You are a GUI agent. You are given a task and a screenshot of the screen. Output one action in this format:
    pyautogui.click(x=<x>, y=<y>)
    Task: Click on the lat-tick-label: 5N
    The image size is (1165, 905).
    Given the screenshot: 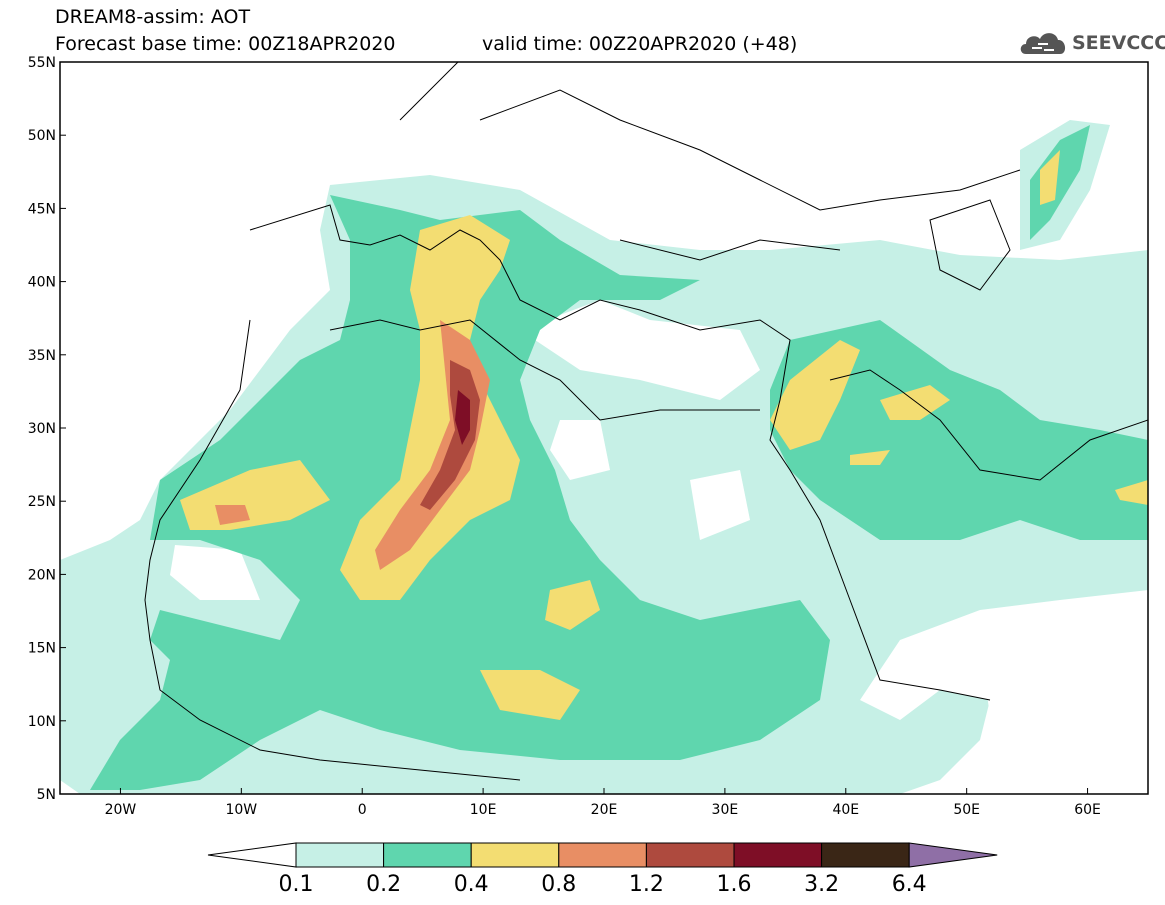 What is the action you would take?
    pyautogui.click(x=46, y=795)
    